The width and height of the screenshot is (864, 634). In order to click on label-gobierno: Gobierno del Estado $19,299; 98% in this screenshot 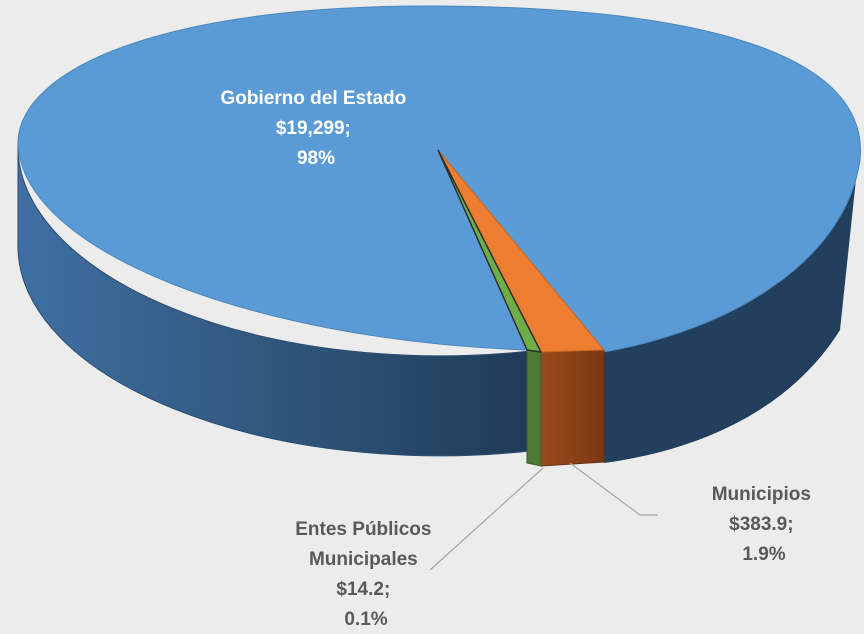, I will do `click(315, 128)`.